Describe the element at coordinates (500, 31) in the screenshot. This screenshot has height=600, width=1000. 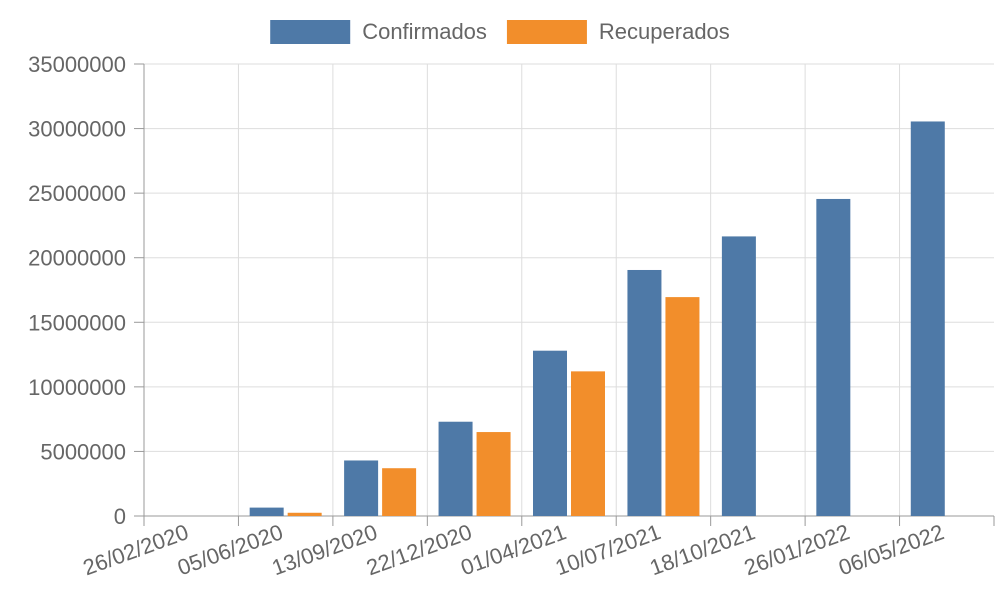
I see `legend: Confirmados Recuperados` at that location.